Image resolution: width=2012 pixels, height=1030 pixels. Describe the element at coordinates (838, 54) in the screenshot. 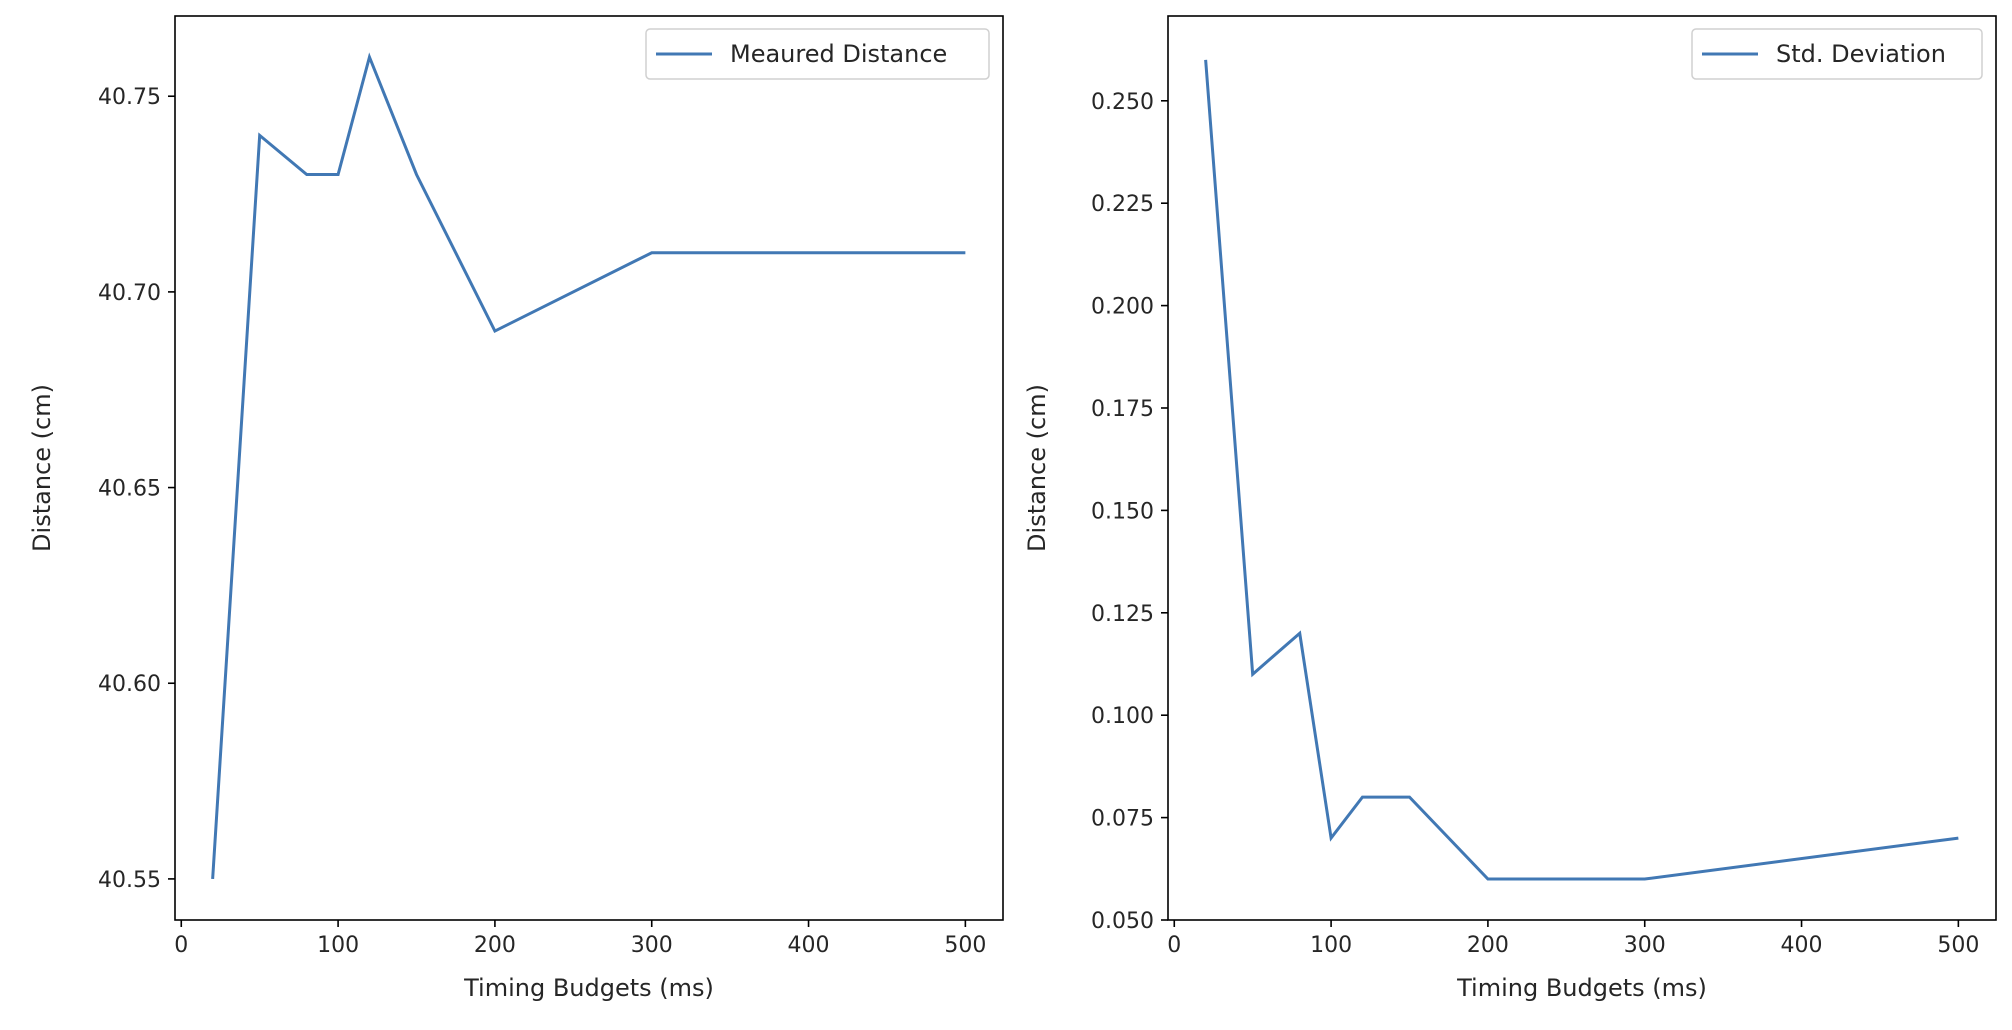

I see `legend-entry: Meaured Distance` at that location.